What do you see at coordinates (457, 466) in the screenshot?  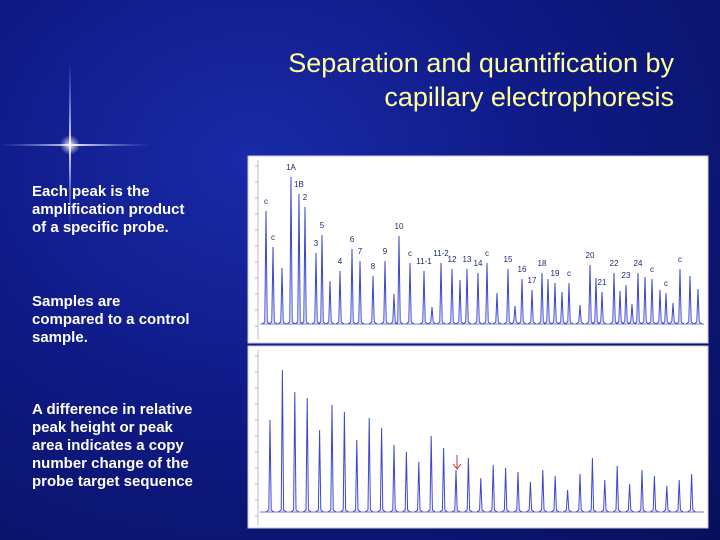 I see `arrow-head` at bounding box center [457, 466].